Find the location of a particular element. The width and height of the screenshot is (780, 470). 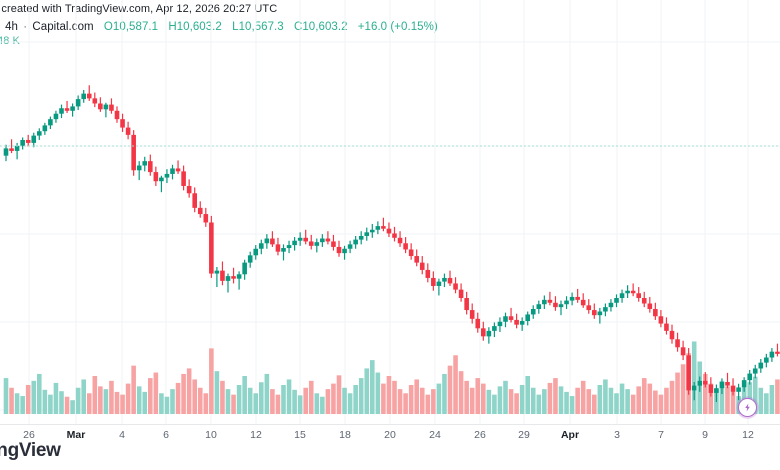

time-axis-label: 24 is located at coordinates (435, 435).